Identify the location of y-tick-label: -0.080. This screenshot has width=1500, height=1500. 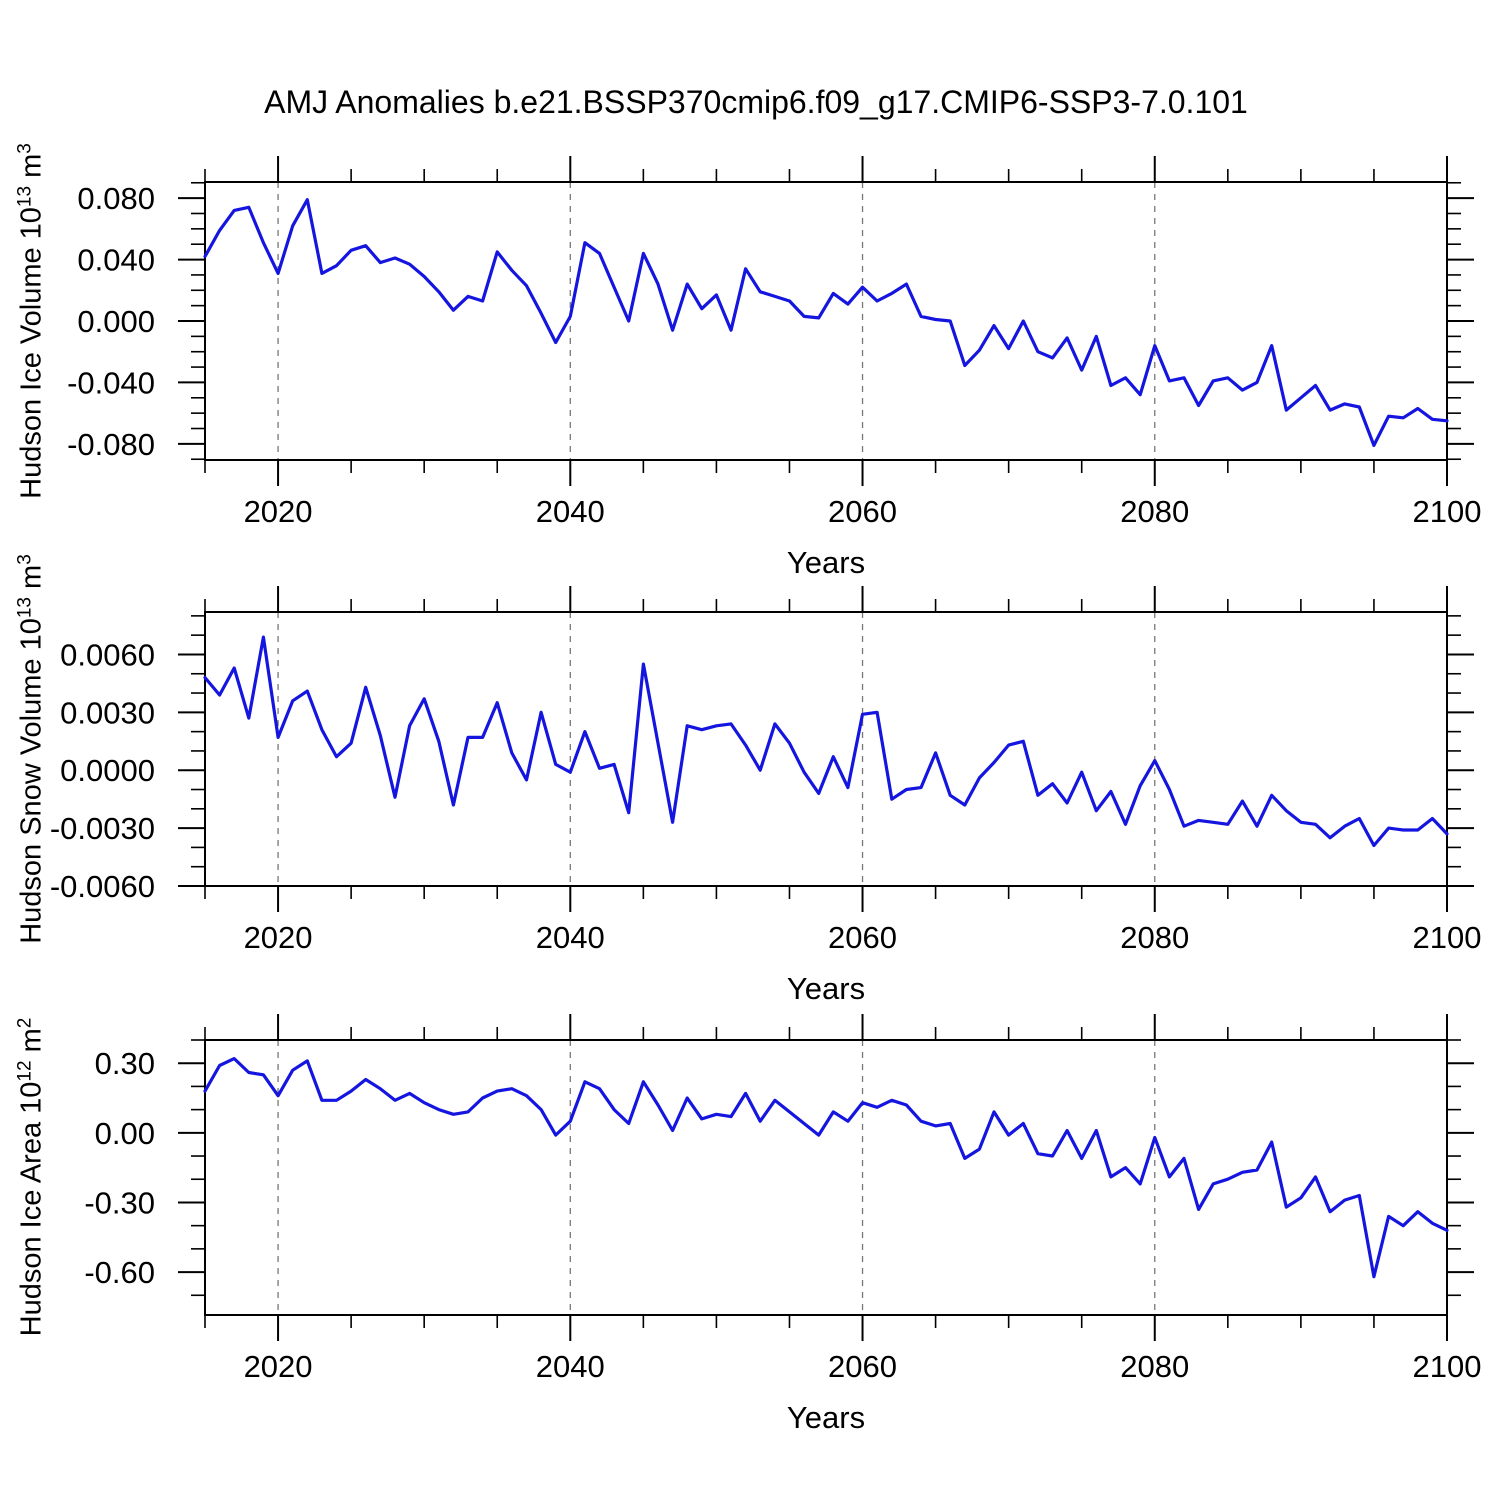
(111, 444).